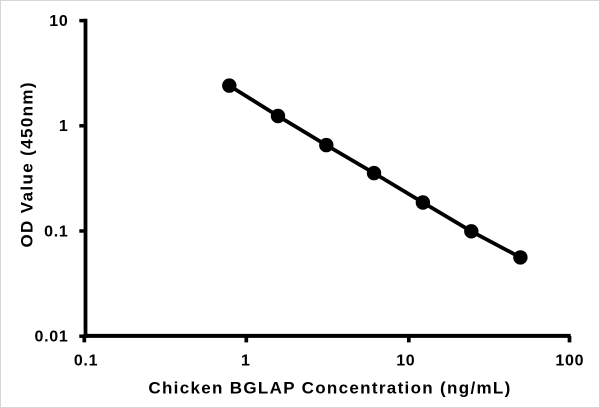 Image resolution: width=600 pixels, height=408 pixels. I want to click on svg-text: OD Value (450nm), so click(26, 164).